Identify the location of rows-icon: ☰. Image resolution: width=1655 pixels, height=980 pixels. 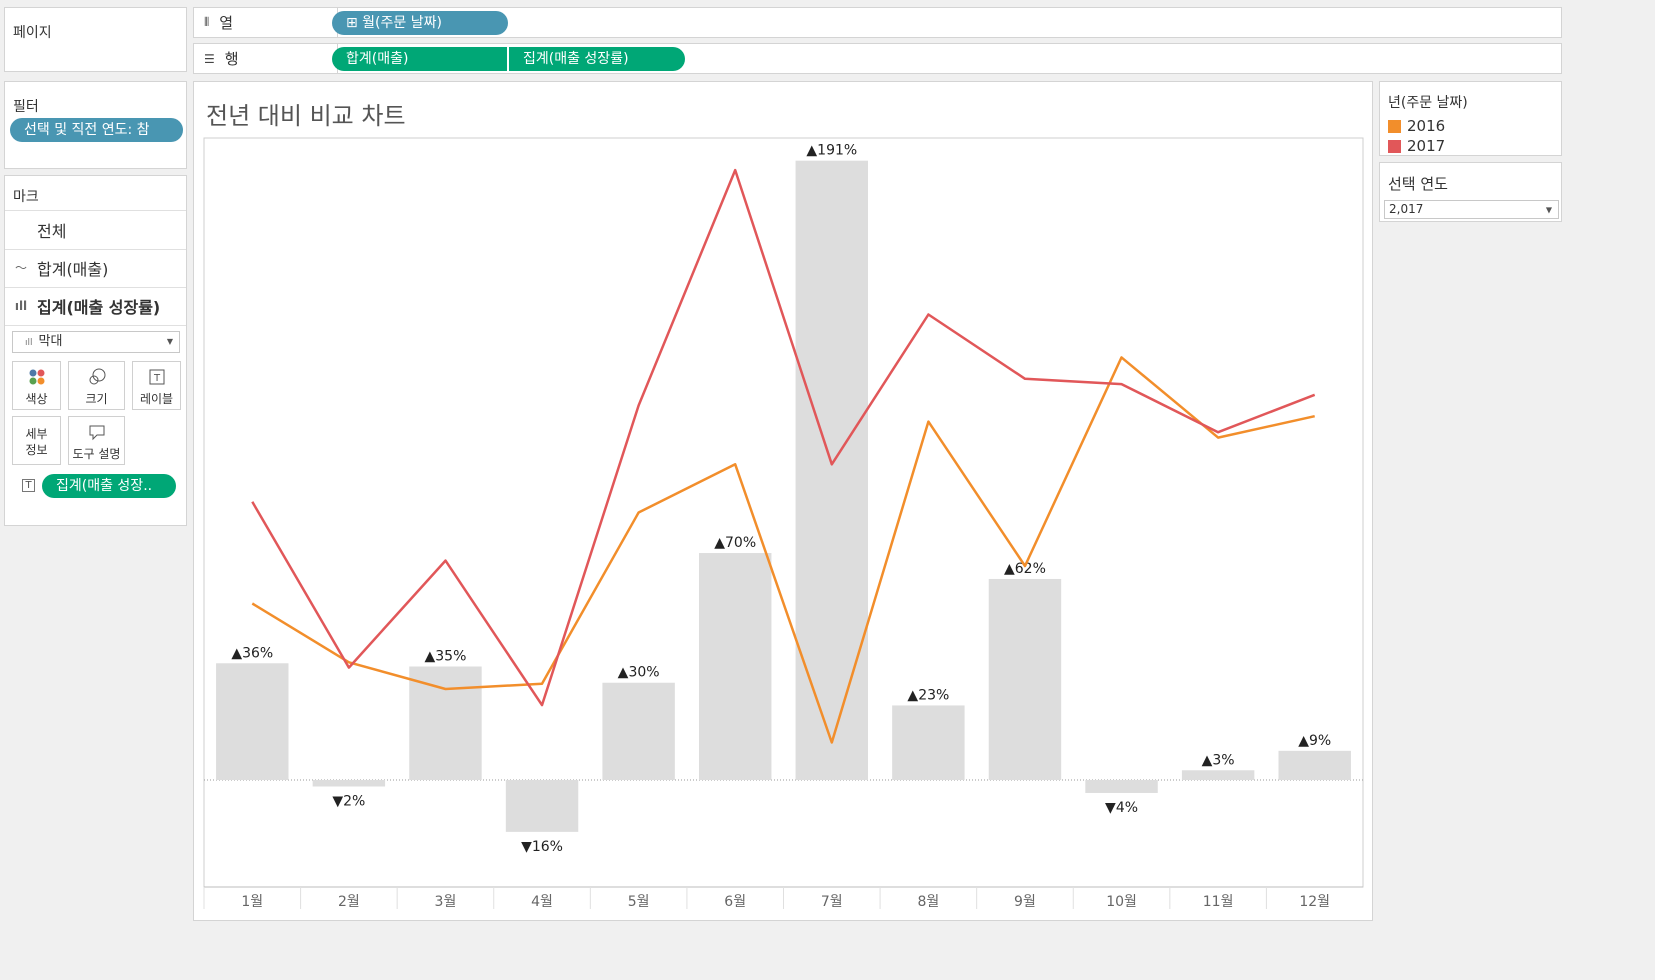
(209, 58).